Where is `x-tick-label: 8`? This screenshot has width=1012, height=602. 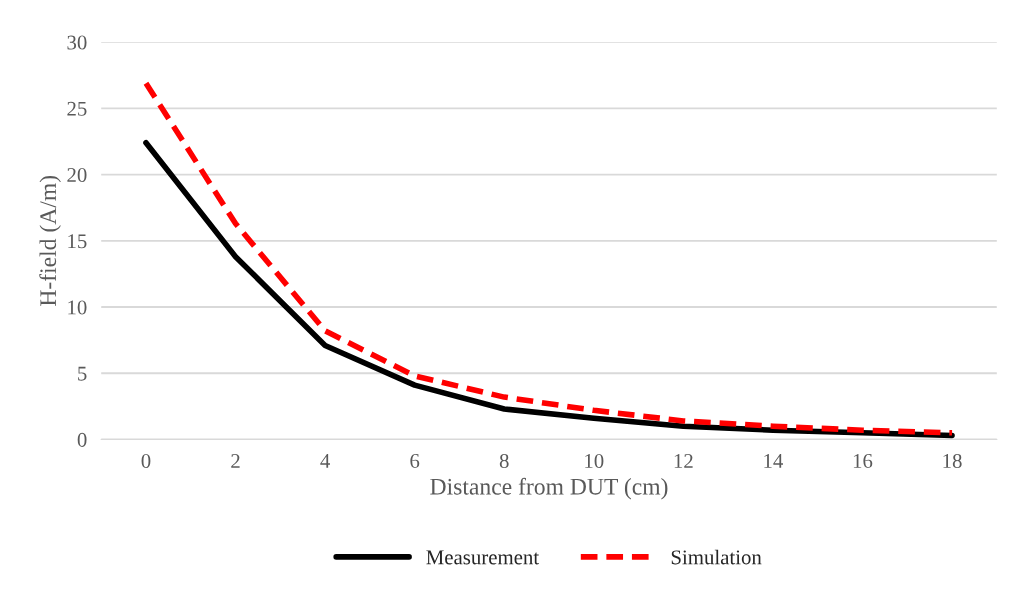 x-tick-label: 8 is located at coordinates (504, 461).